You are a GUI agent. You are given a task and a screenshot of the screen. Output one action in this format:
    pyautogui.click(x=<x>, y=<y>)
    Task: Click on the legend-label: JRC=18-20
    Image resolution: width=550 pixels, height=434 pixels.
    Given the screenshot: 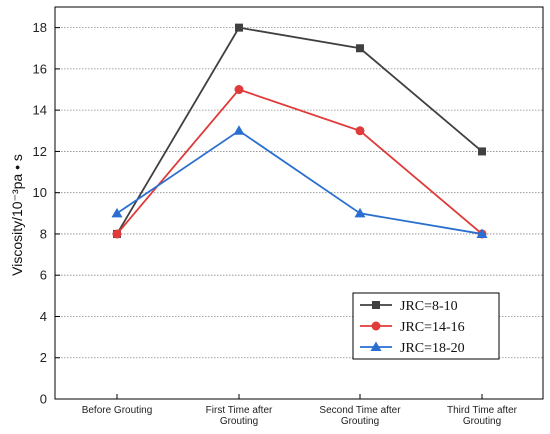 What is the action you would take?
    pyautogui.click(x=432, y=348)
    